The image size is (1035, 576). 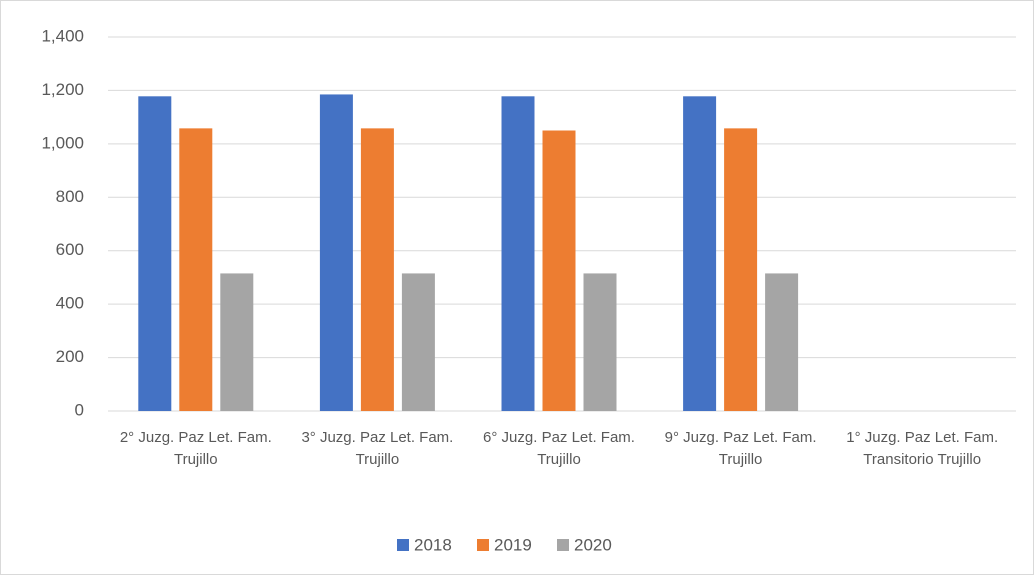 What do you see at coordinates (79, 409) in the screenshot?
I see `y-tick-label: 0` at bounding box center [79, 409].